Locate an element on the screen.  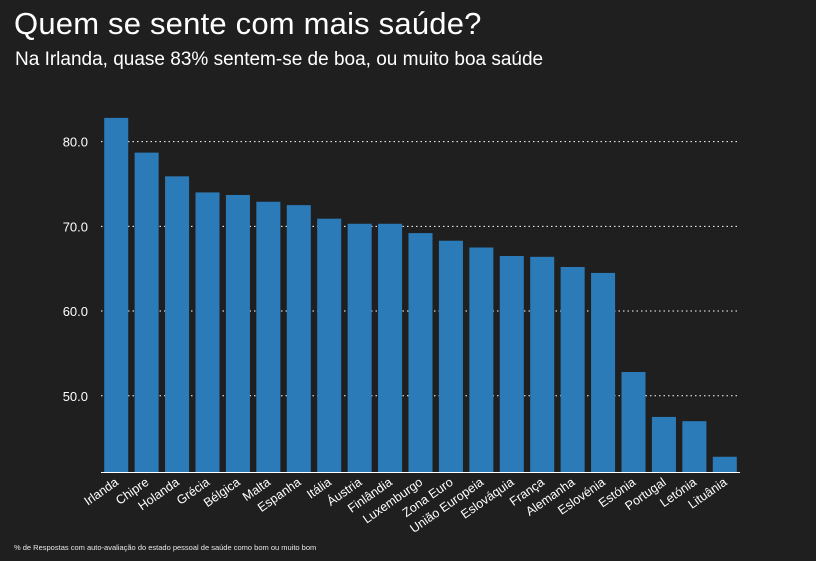
chart-title: Quem se sente com mais saúde? is located at coordinates (248, 23).